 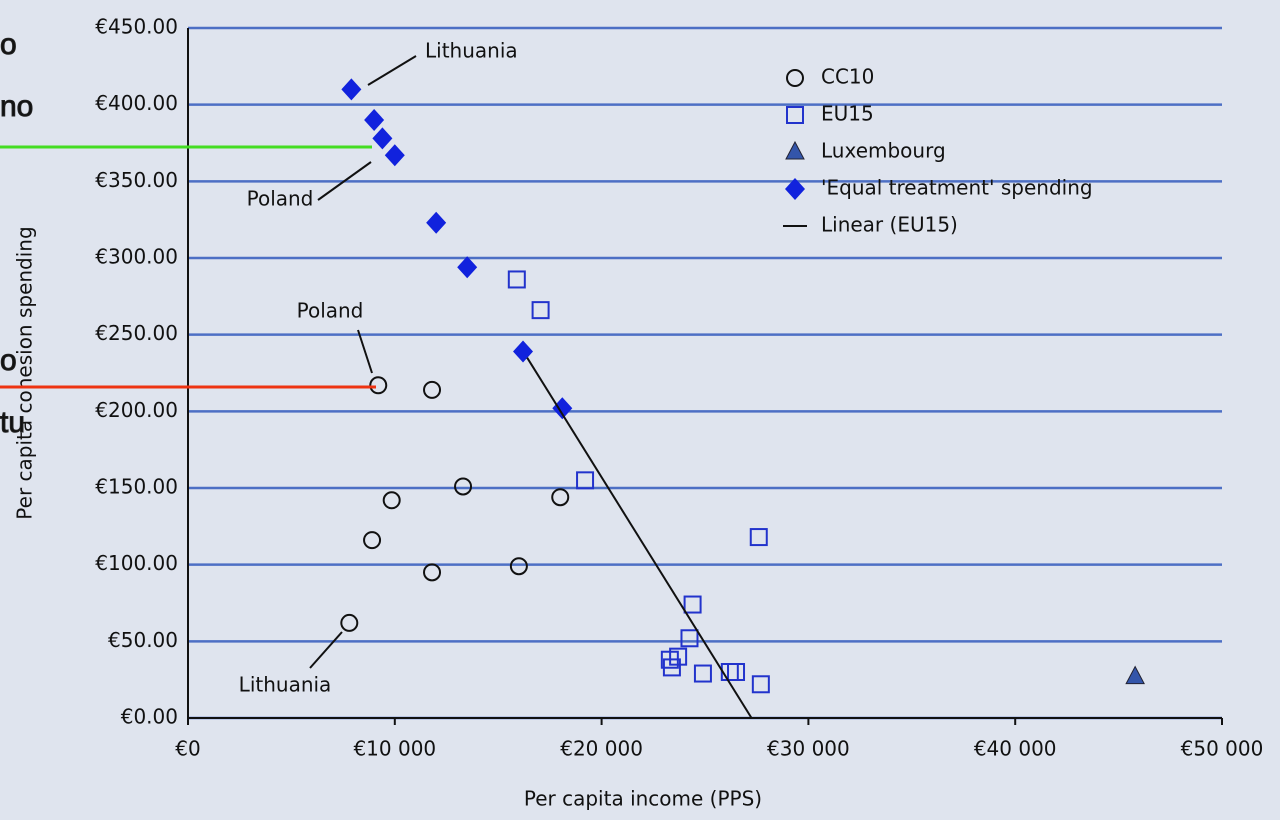 I want to click on overlay-text: no, so click(x=16, y=106).